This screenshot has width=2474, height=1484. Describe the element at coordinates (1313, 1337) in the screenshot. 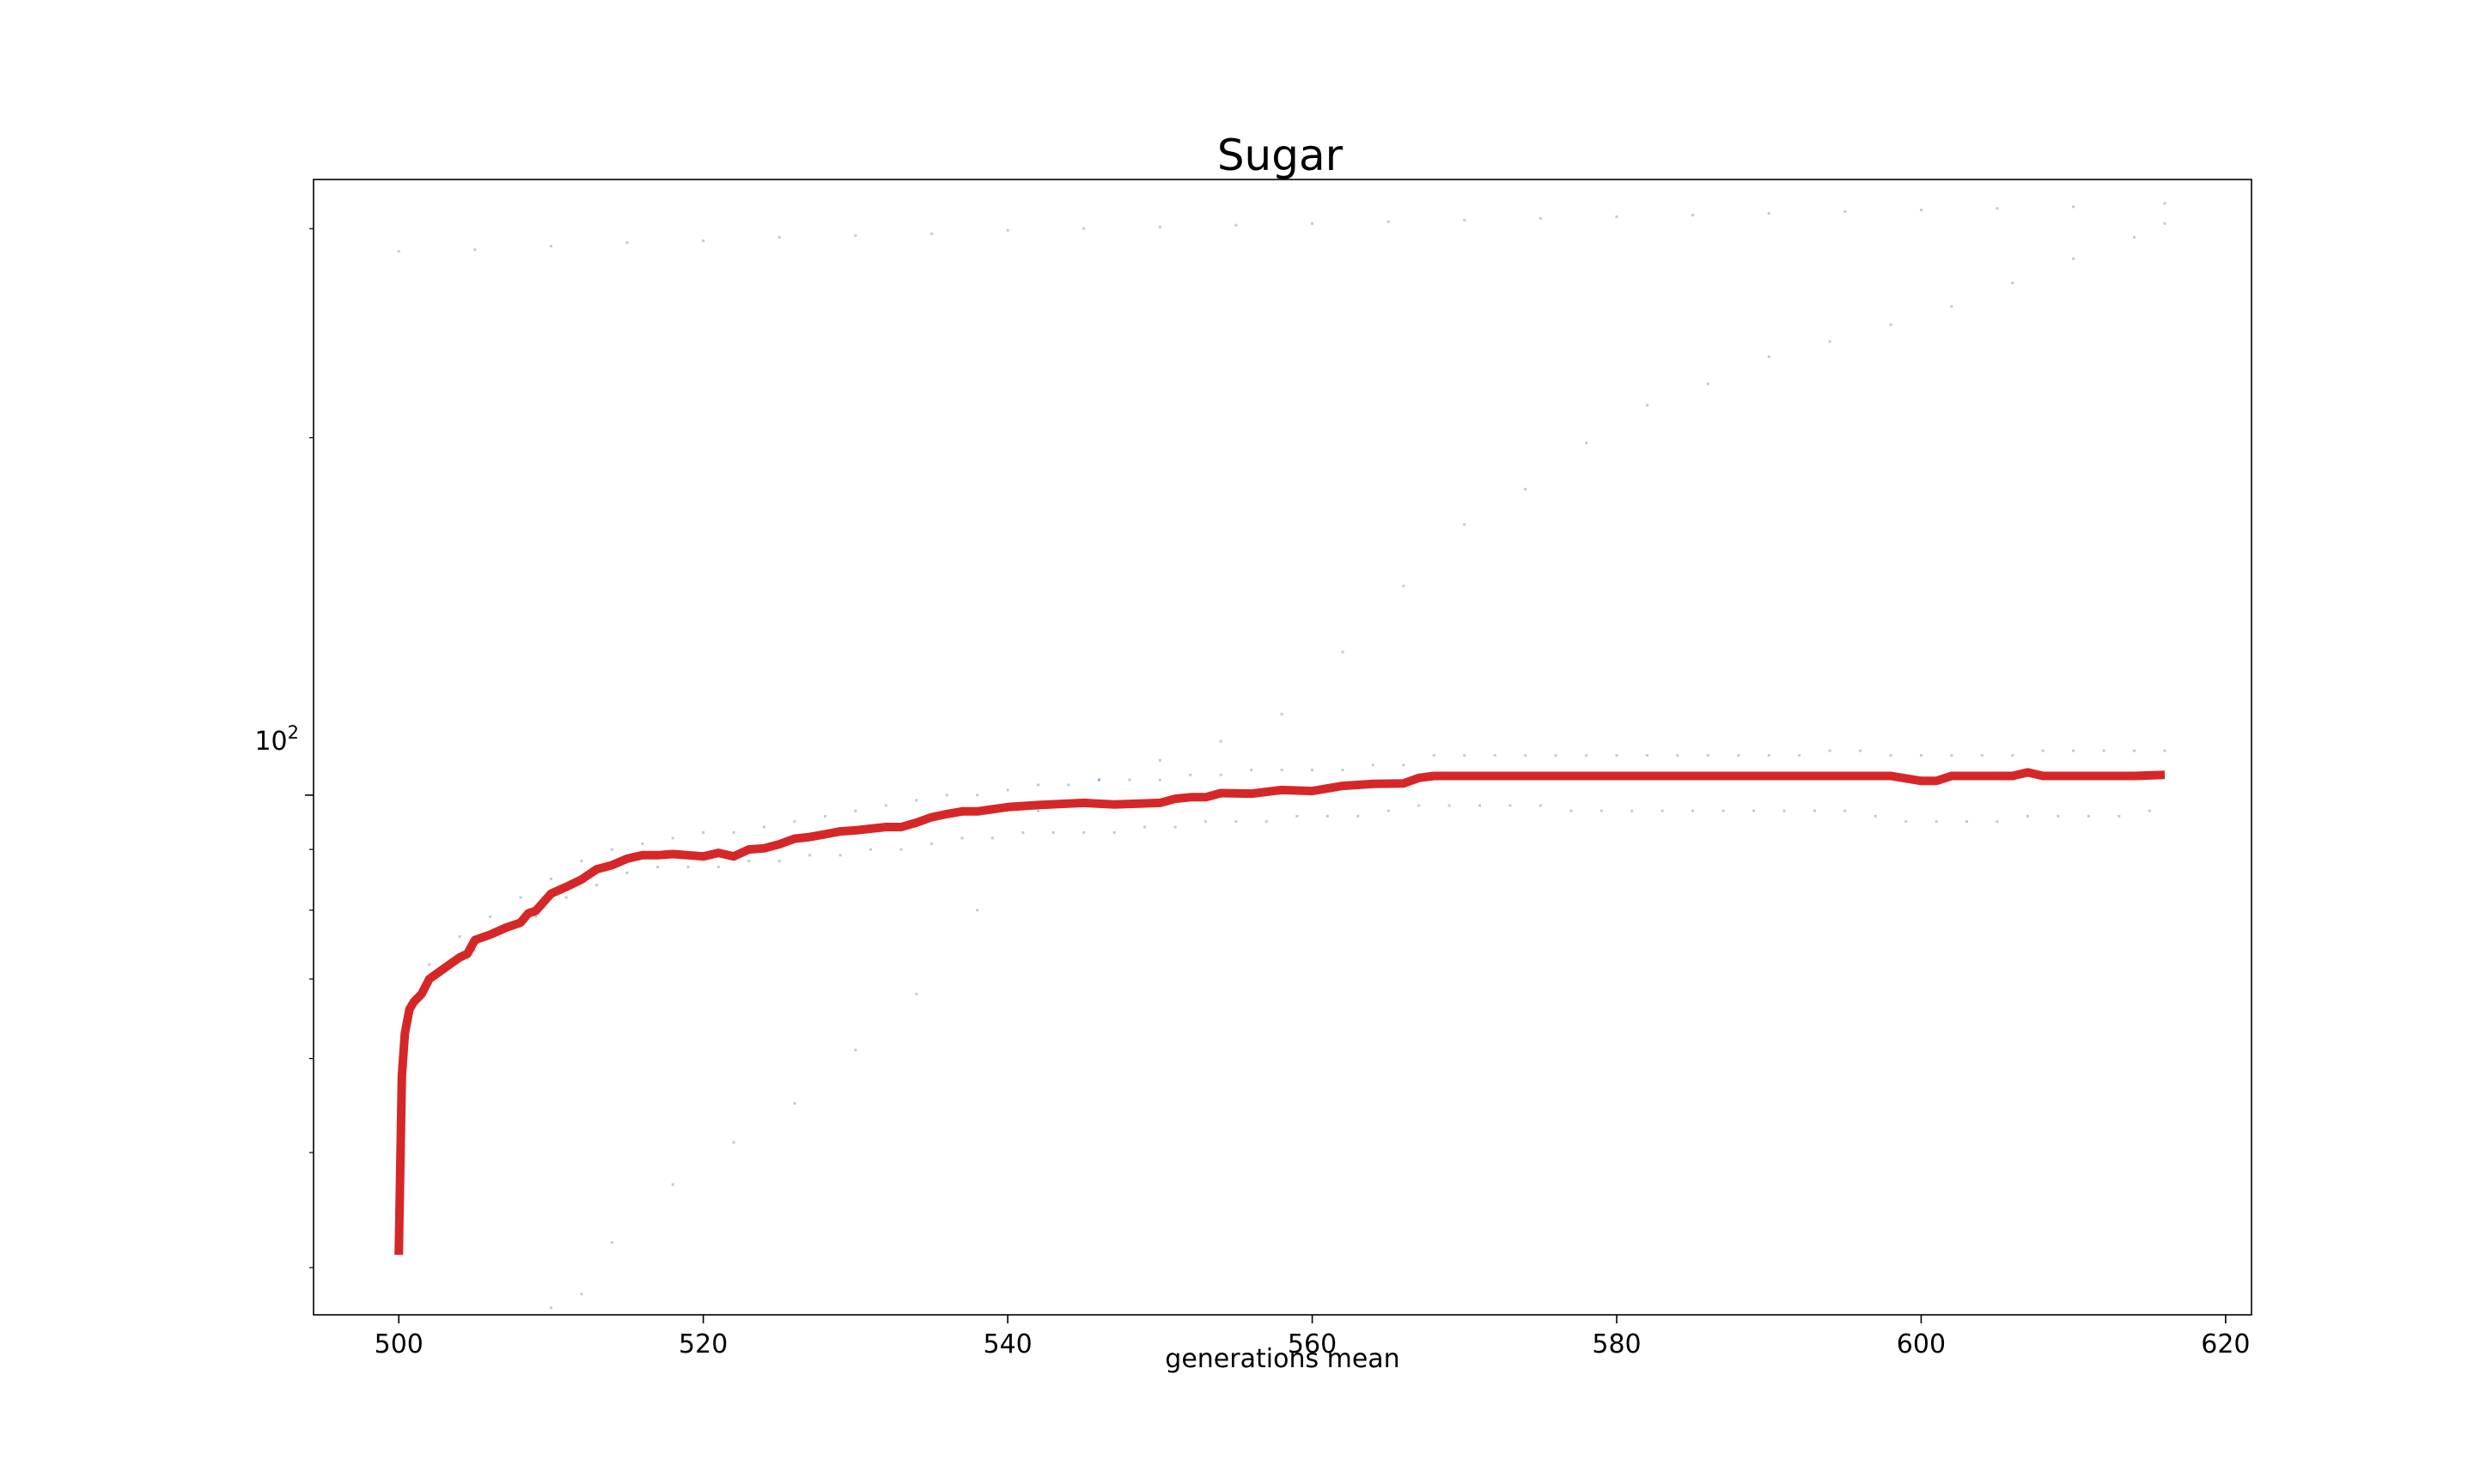

I see `x-axis: 500 520 540 560 580 600 620` at that location.